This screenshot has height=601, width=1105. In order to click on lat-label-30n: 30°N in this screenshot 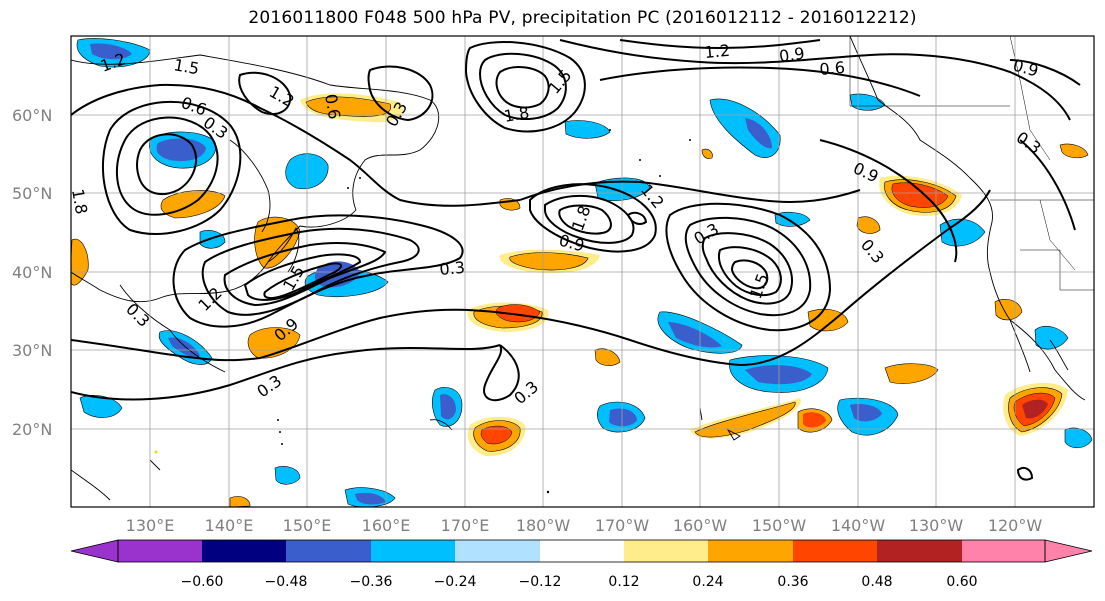, I will do `click(32, 350)`.